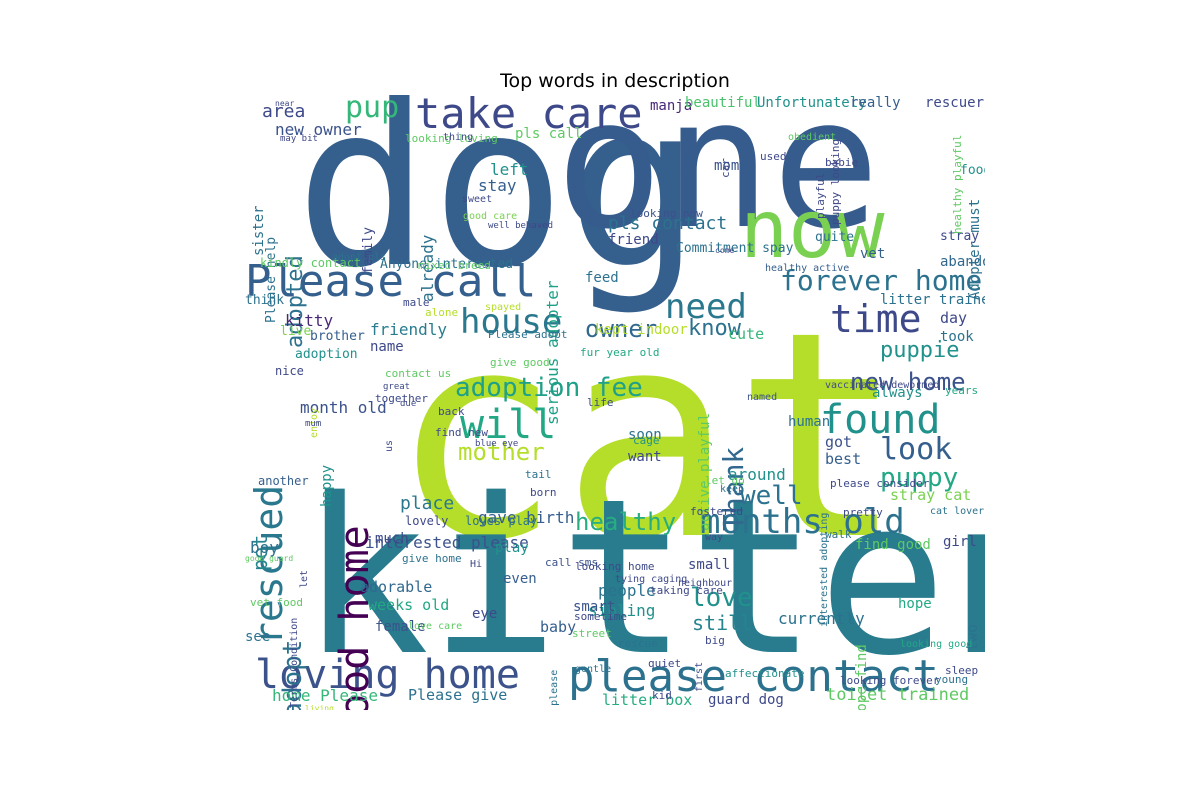  I want to click on word-think: think, so click(265, 300).